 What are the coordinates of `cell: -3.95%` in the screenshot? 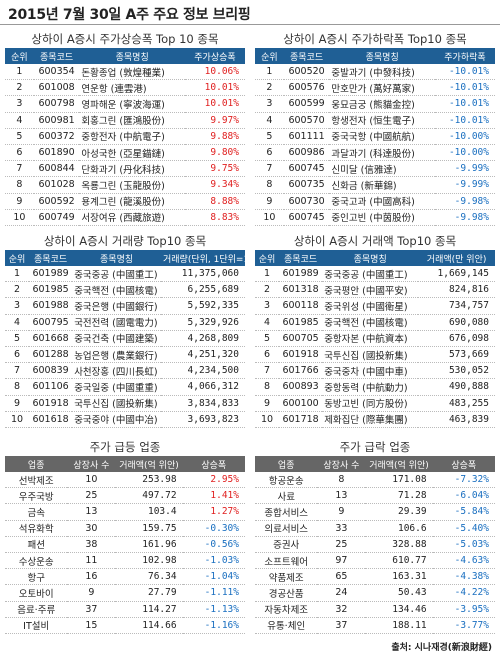 It's located at (463, 609).